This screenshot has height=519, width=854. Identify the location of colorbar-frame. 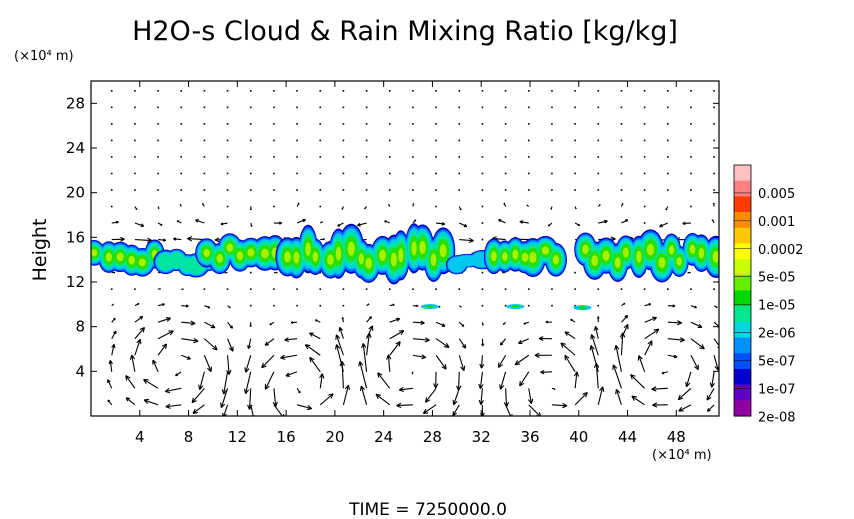
(742, 290).